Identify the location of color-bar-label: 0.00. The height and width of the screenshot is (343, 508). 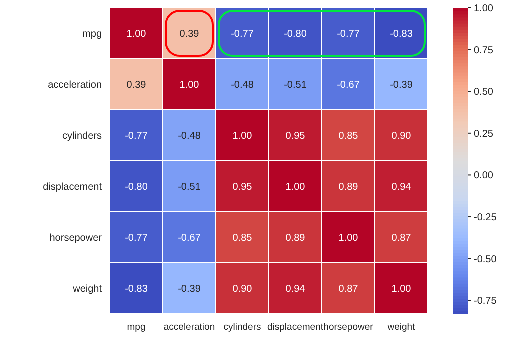
(484, 176).